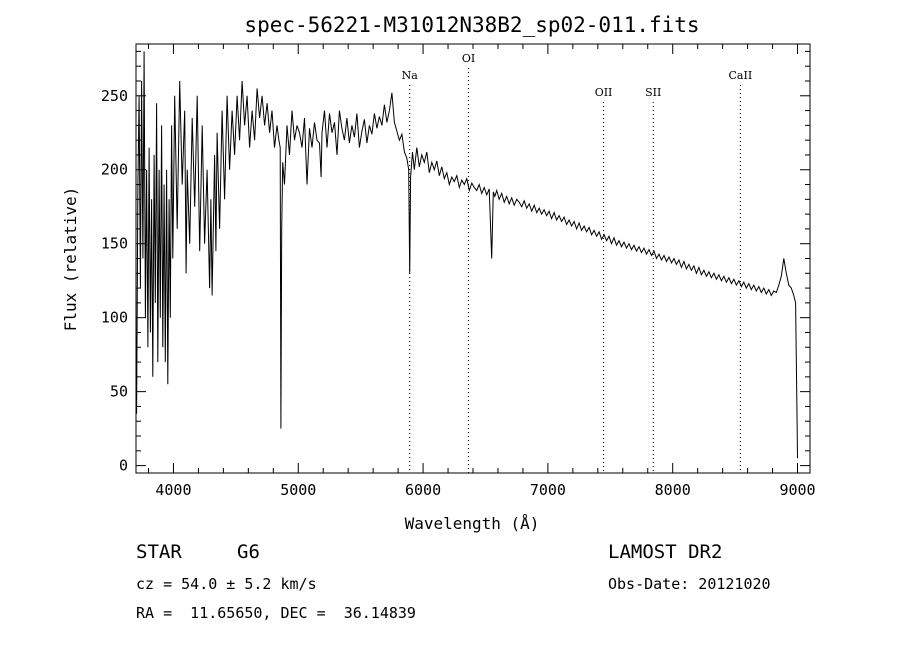 The width and height of the screenshot is (900, 650). I want to click on x-tick-label: 8000, so click(673, 490).